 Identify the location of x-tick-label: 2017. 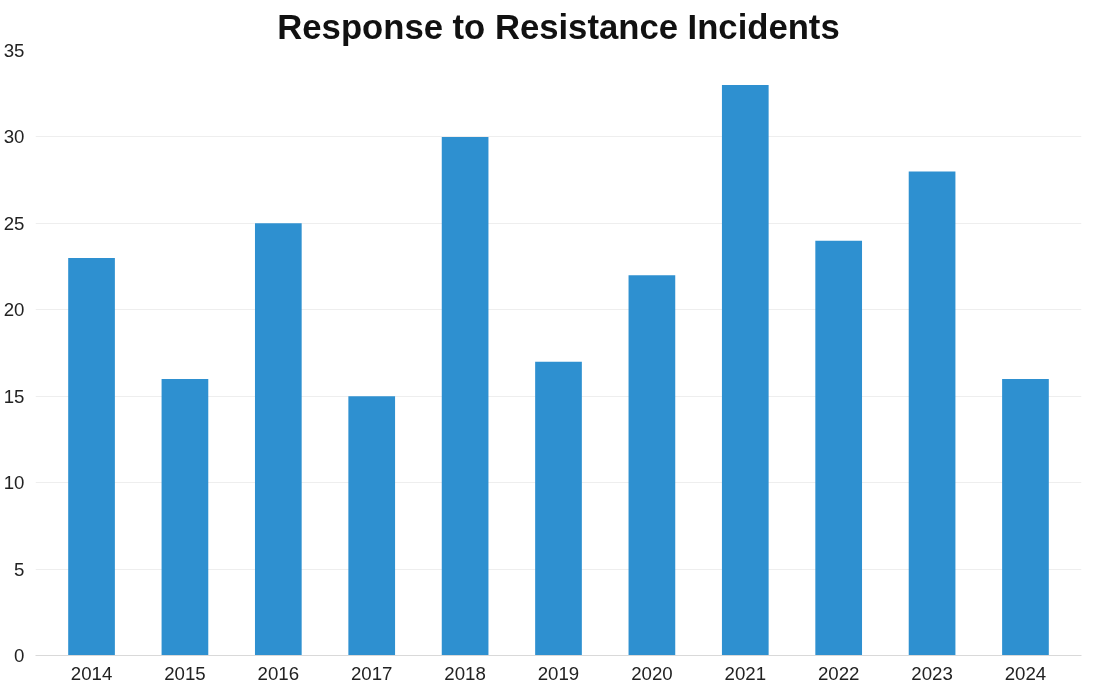
(371, 672).